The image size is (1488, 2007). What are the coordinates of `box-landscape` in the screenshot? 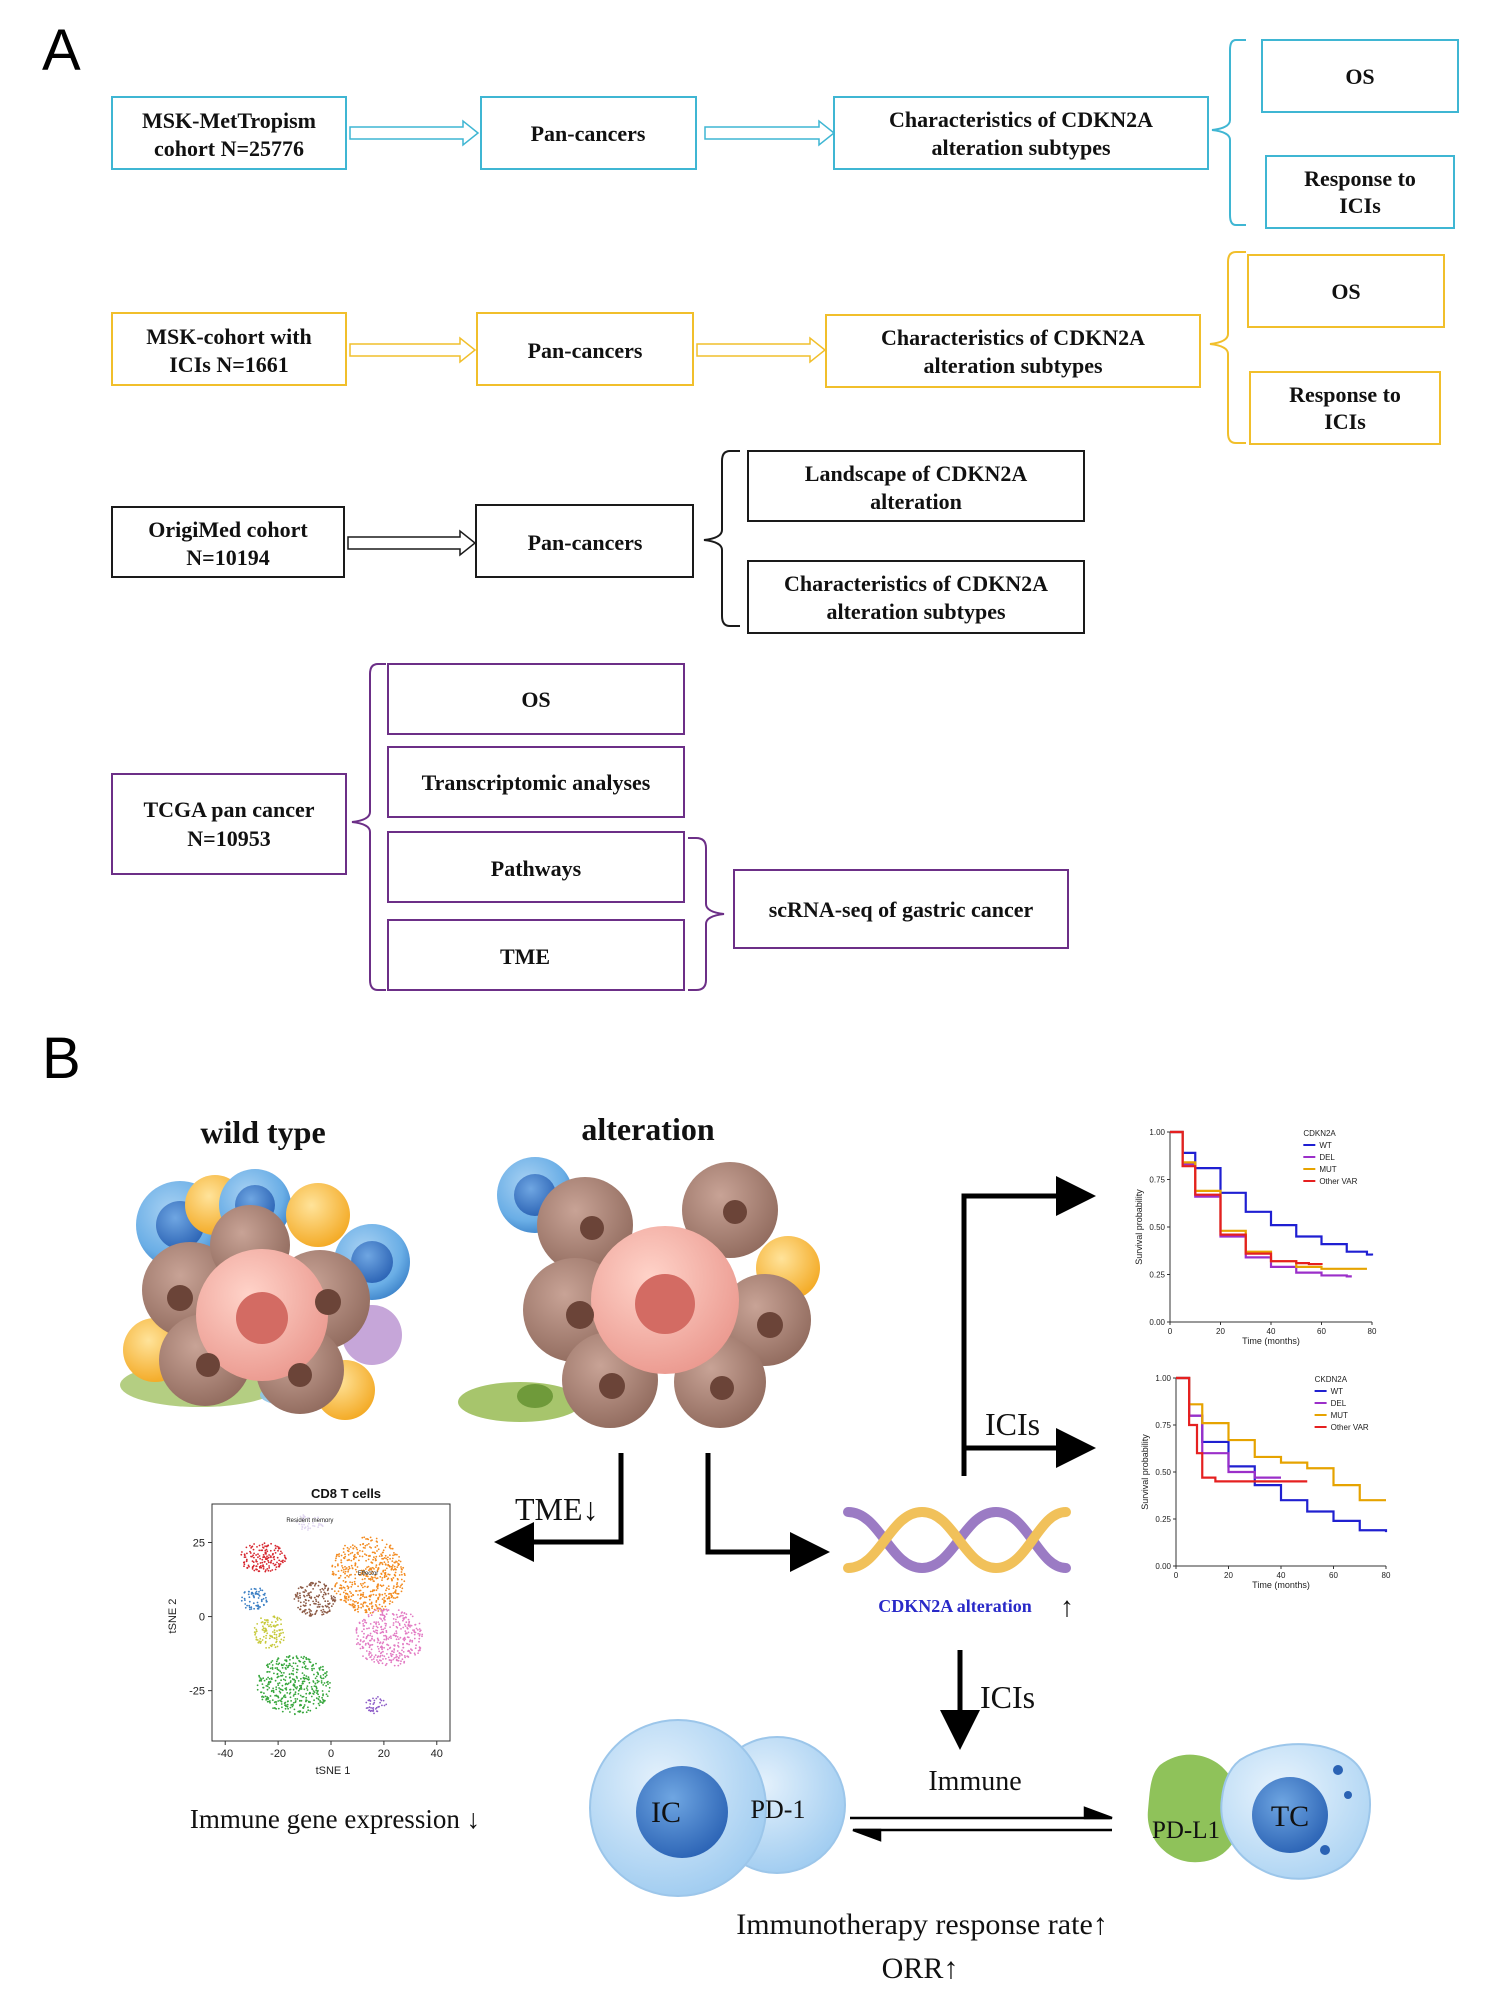 It's located at (916, 486).